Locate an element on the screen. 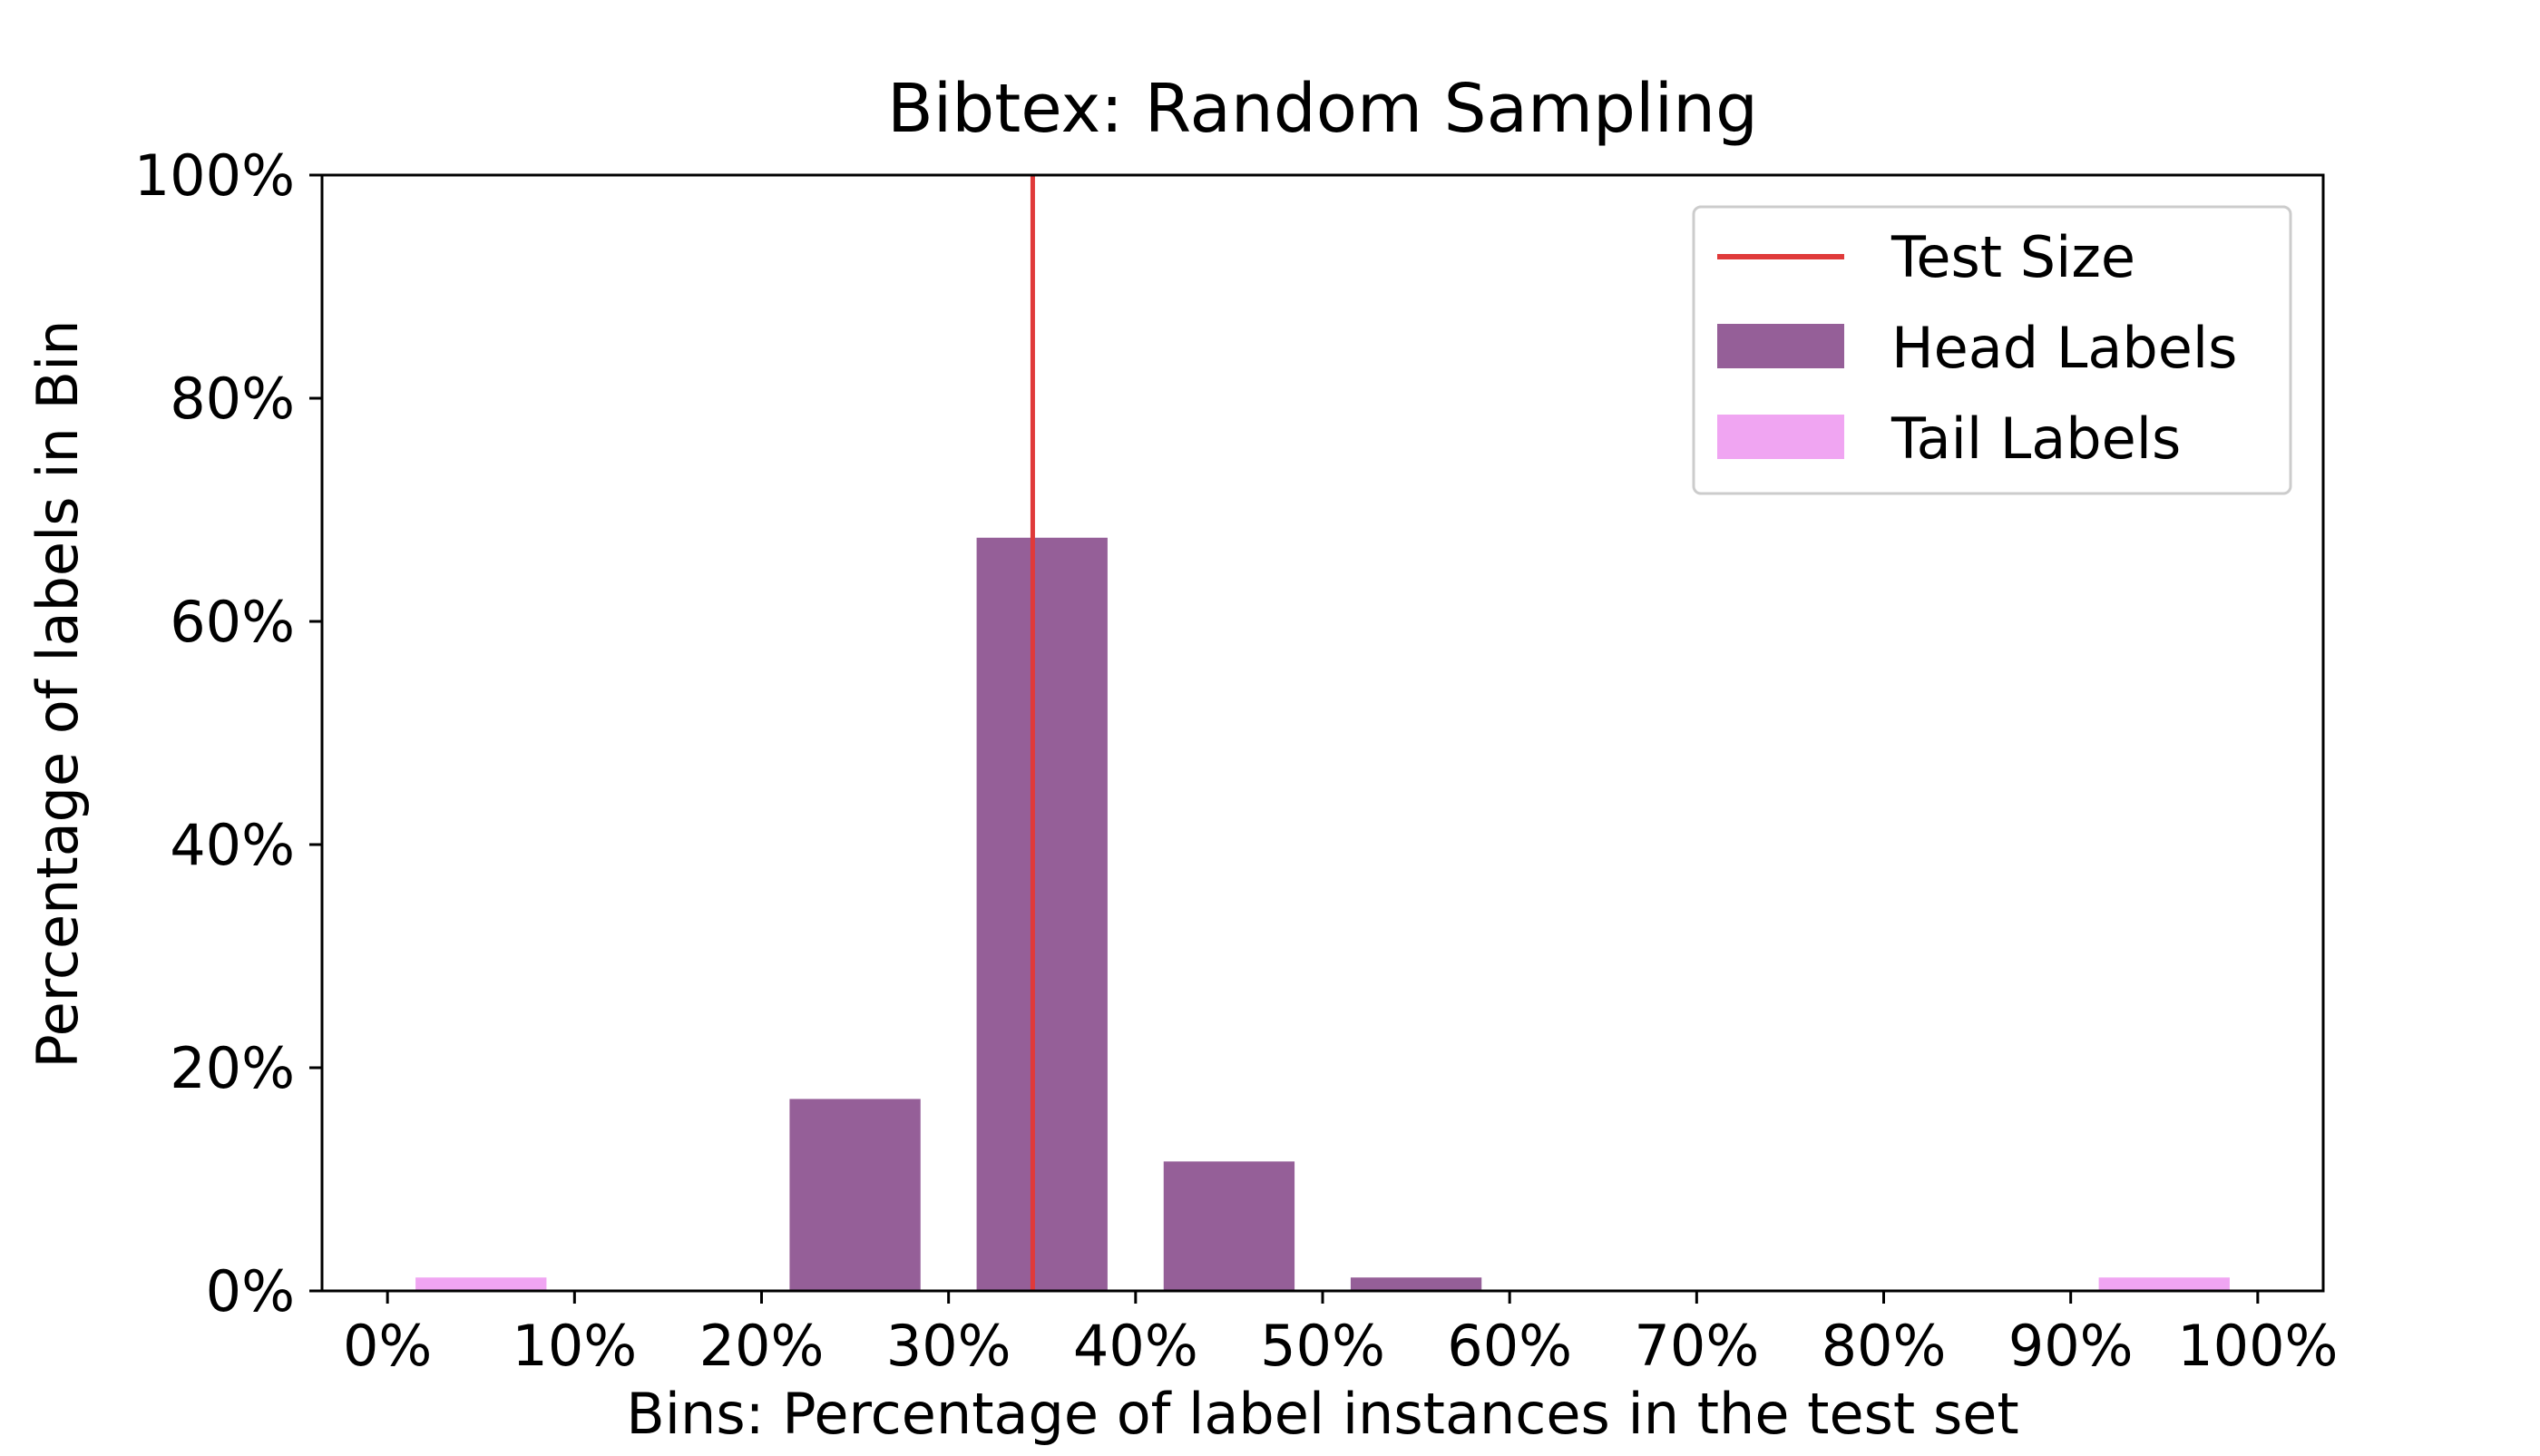 This screenshot has height=1456, width=2540. y-ticks-group: 0% 20% 40% 60% 80% 100% is located at coordinates (228, 733).